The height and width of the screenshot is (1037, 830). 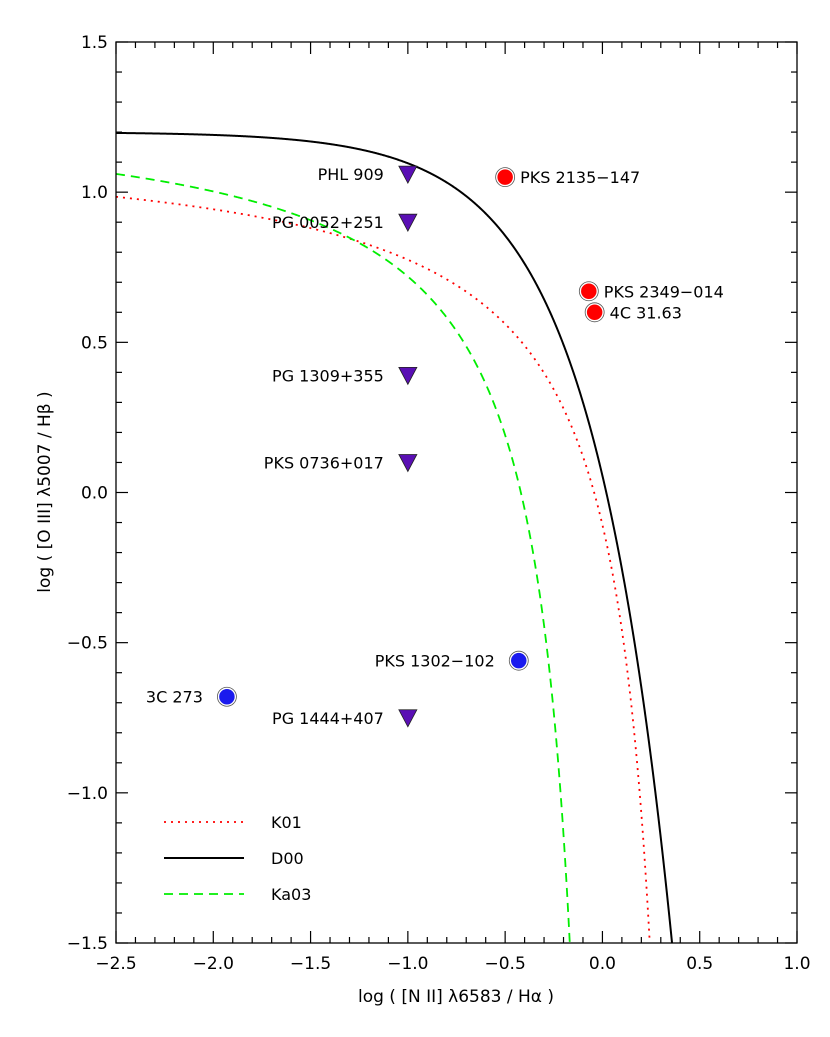 What do you see at coordinates (796, 964) in the screenshot?
I see `x-tick-label: 1.0` at bounding box center [796, 964].